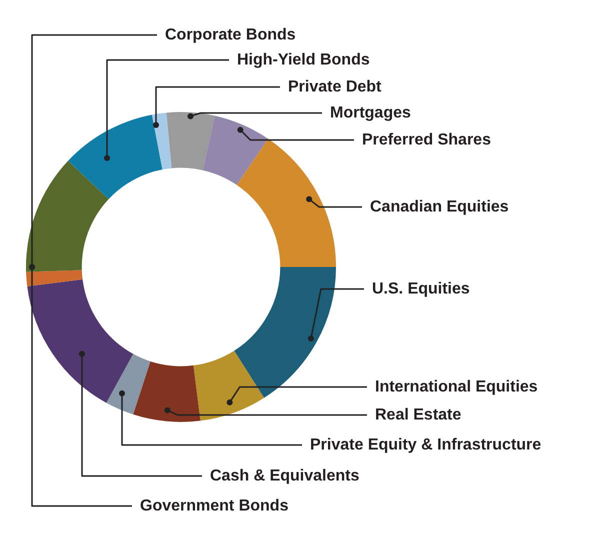 This screenshot has height=545, width=600. I want to click on slice-label: Canadian Equities, so click(439, 207).